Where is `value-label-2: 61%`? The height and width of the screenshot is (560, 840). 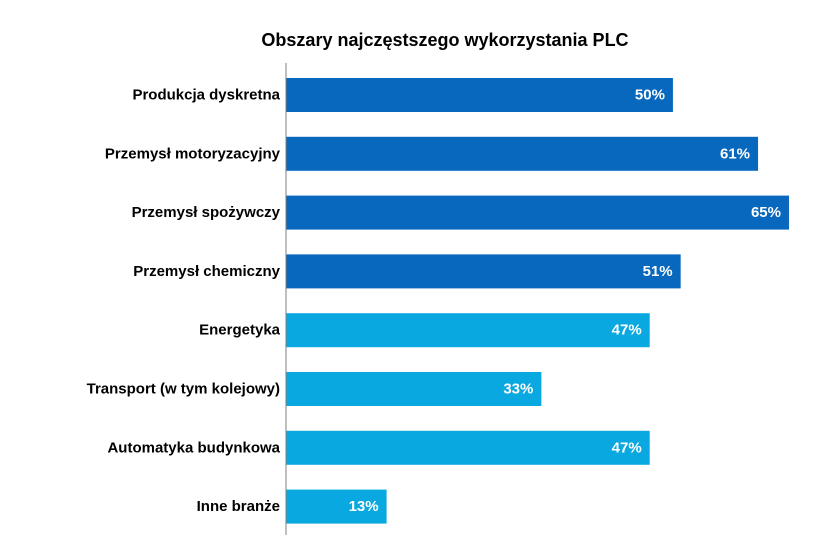 value-label-2: 61% is located at coordinates (735, 153).